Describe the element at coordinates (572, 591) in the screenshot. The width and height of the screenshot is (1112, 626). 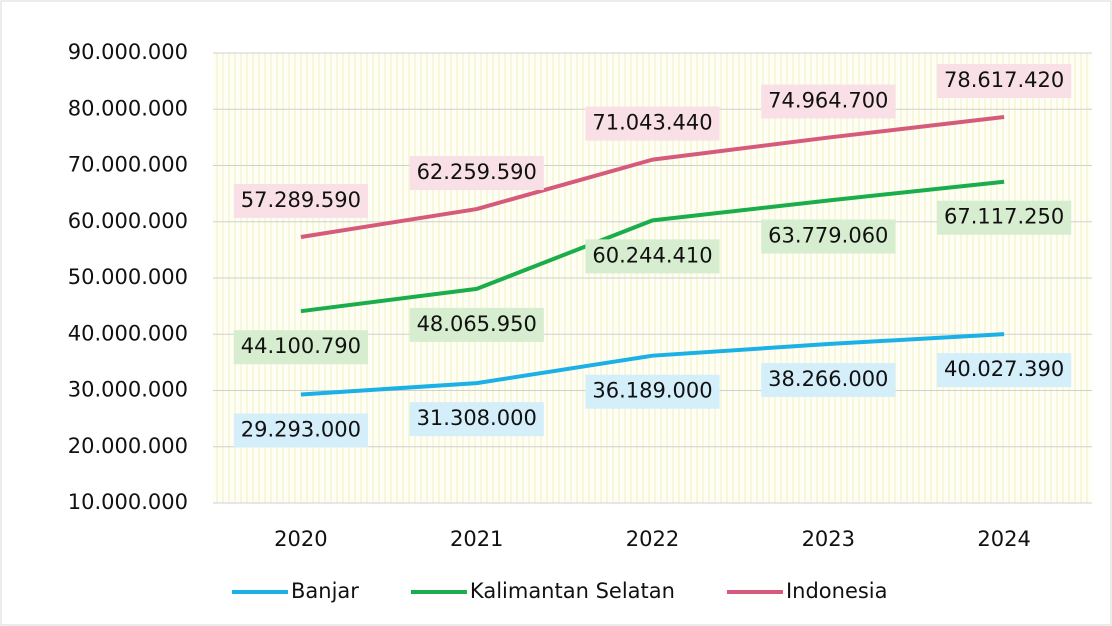
I see `legend-label: Kalimantan Selatan` at that location.